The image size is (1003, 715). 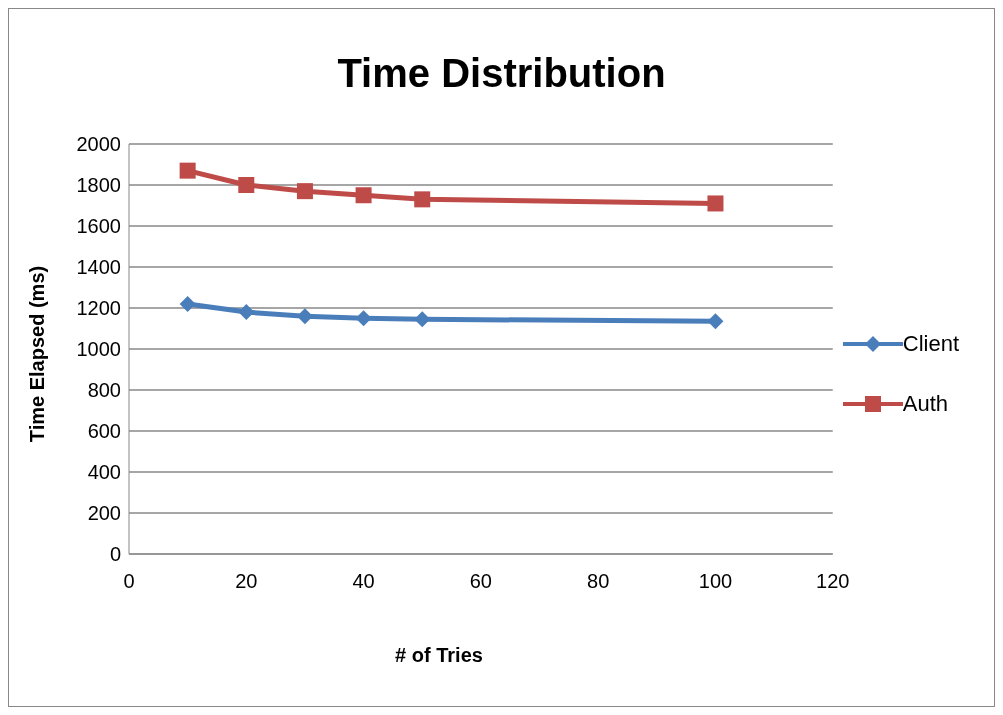 What do you see at coordinates (37, 354) in the screenshot?
I see `y-axis-title: Time Elapsed (ms)` at bounding box center [37, 354].